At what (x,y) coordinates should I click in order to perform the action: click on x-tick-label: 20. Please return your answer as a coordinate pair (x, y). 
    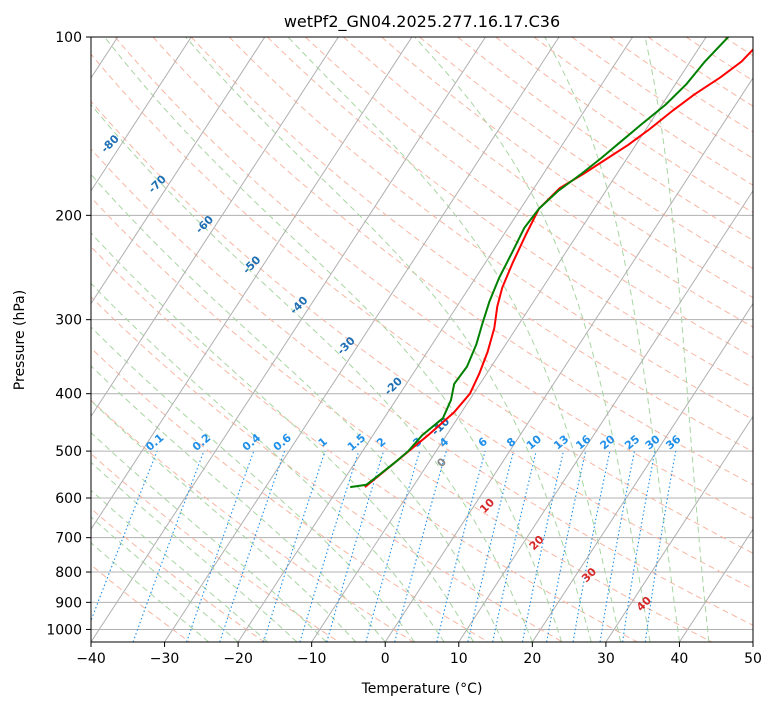
    Looking at the image, I should click on (532, 659).